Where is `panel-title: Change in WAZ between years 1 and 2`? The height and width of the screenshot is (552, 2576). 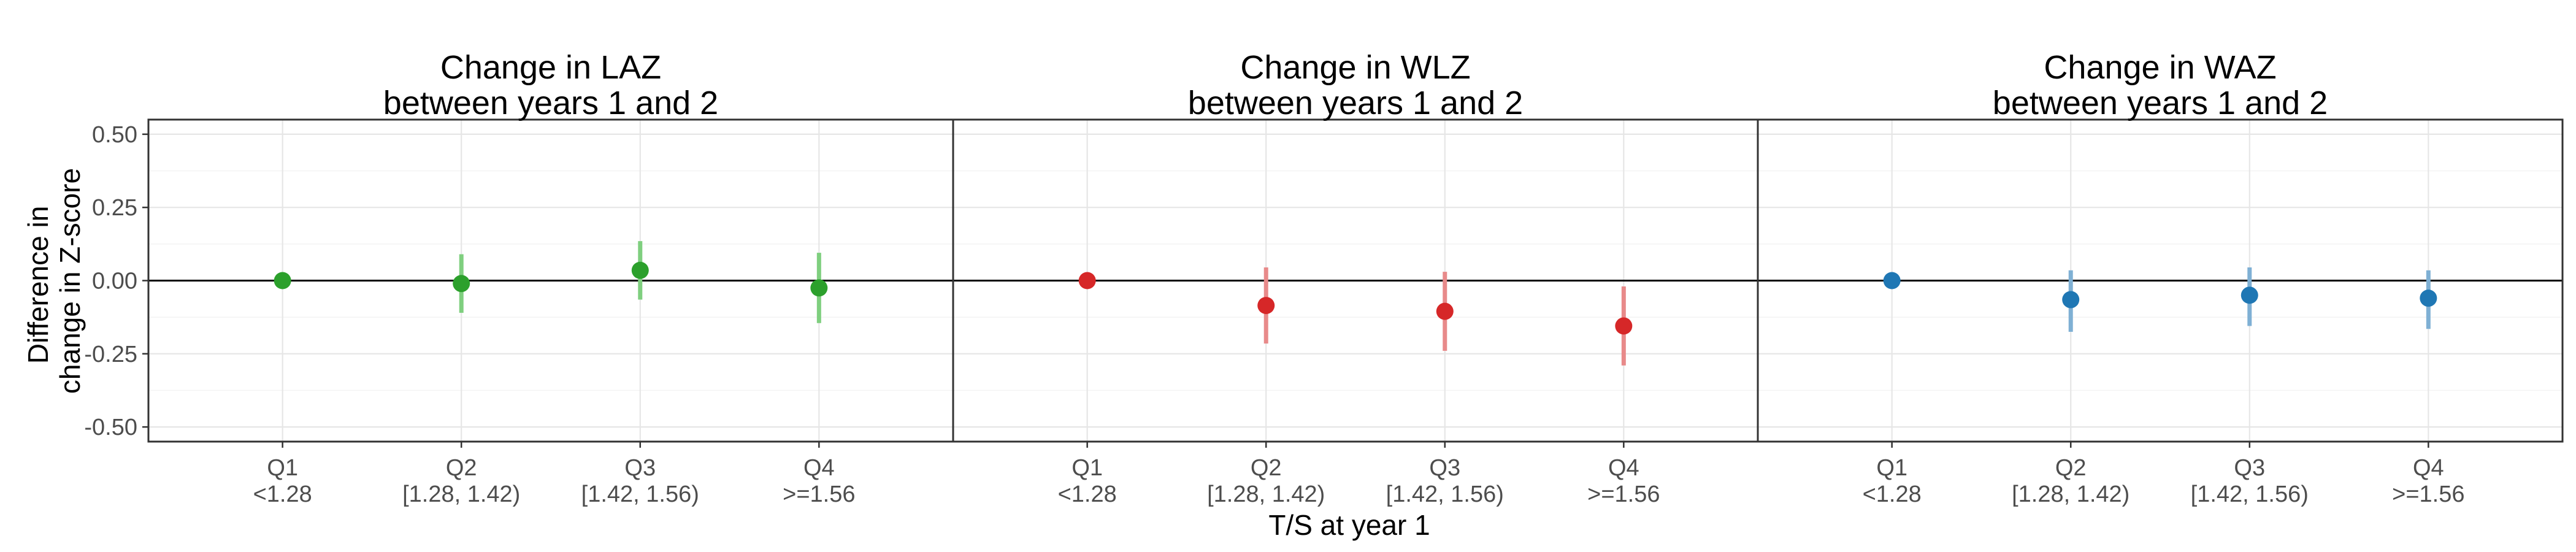
panel-title: Change in WAZ between years 1 and 2 is located at coordinates (2160, 85).